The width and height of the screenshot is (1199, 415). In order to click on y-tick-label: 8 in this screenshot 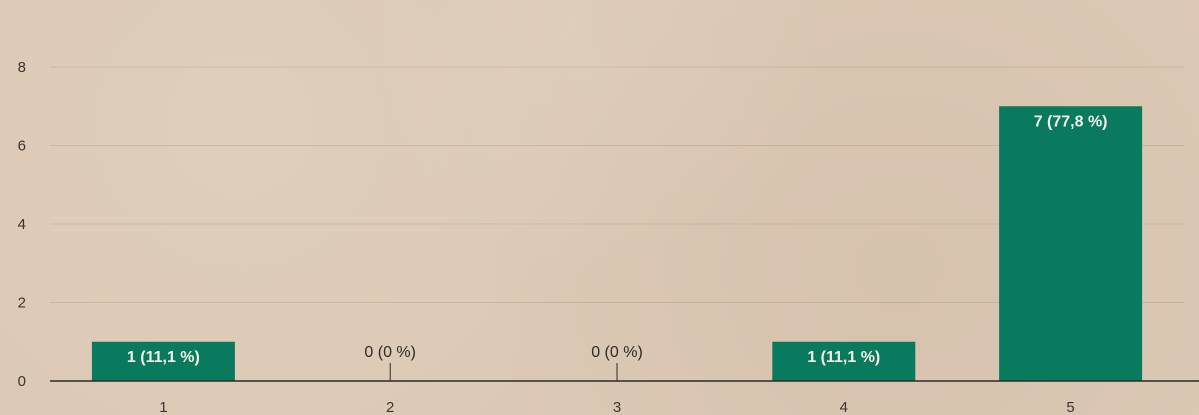, I will do `click(22, 67)`.